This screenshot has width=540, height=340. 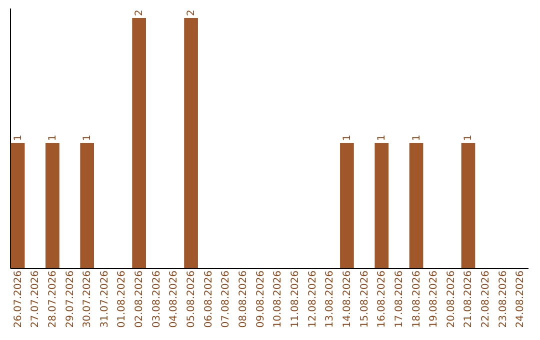 What do you see at coordinates (52, 299) in the screenshot?
I see `x-tick-label: 28.07.2026` at bounding box center [52, 299].